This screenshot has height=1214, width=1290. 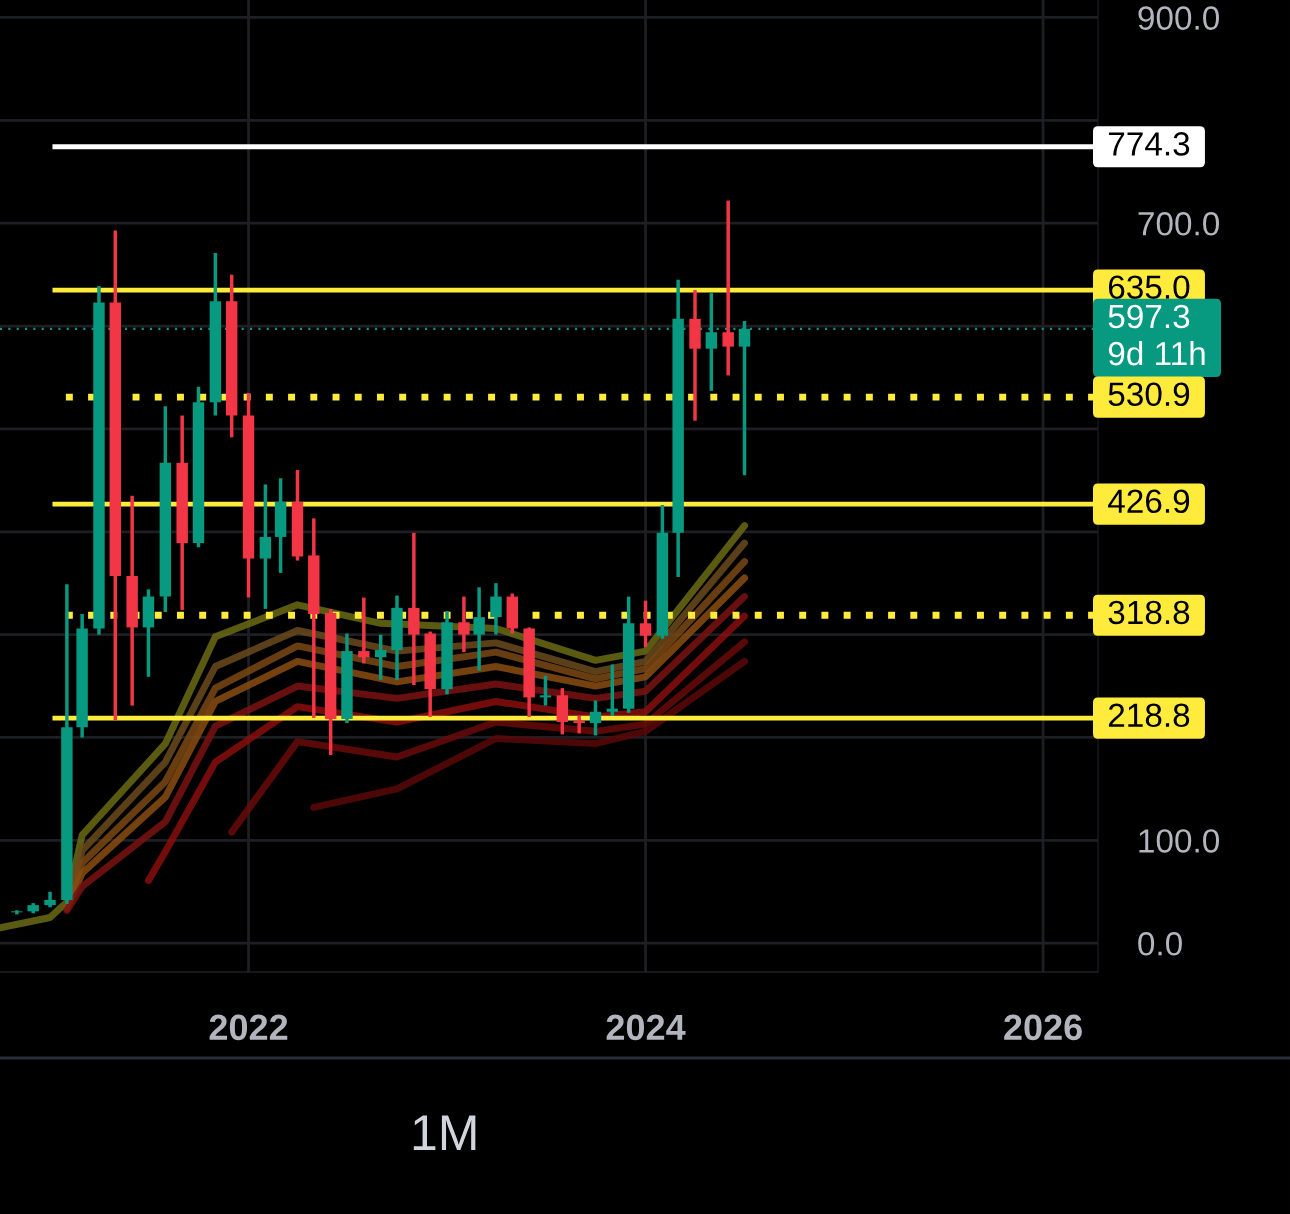 What do you see at coordinates (646, 1027) in the screenshot?
I see `x-tick-label: 2024` at bounding box center [646, 1027].